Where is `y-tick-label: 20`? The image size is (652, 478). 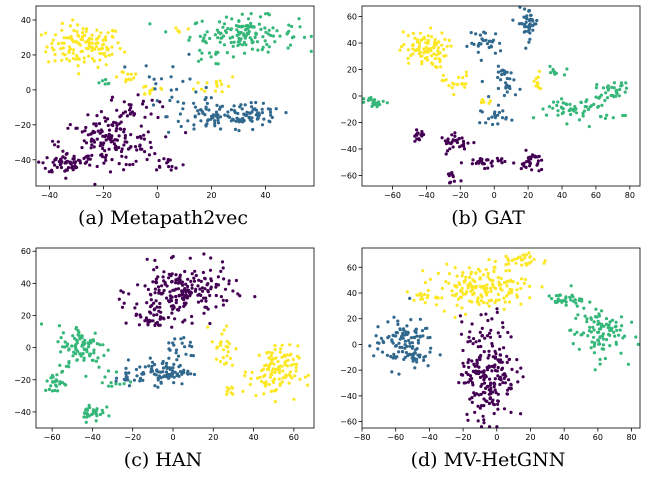
y-tick-label: 20 is located at coordinates (26, 316).